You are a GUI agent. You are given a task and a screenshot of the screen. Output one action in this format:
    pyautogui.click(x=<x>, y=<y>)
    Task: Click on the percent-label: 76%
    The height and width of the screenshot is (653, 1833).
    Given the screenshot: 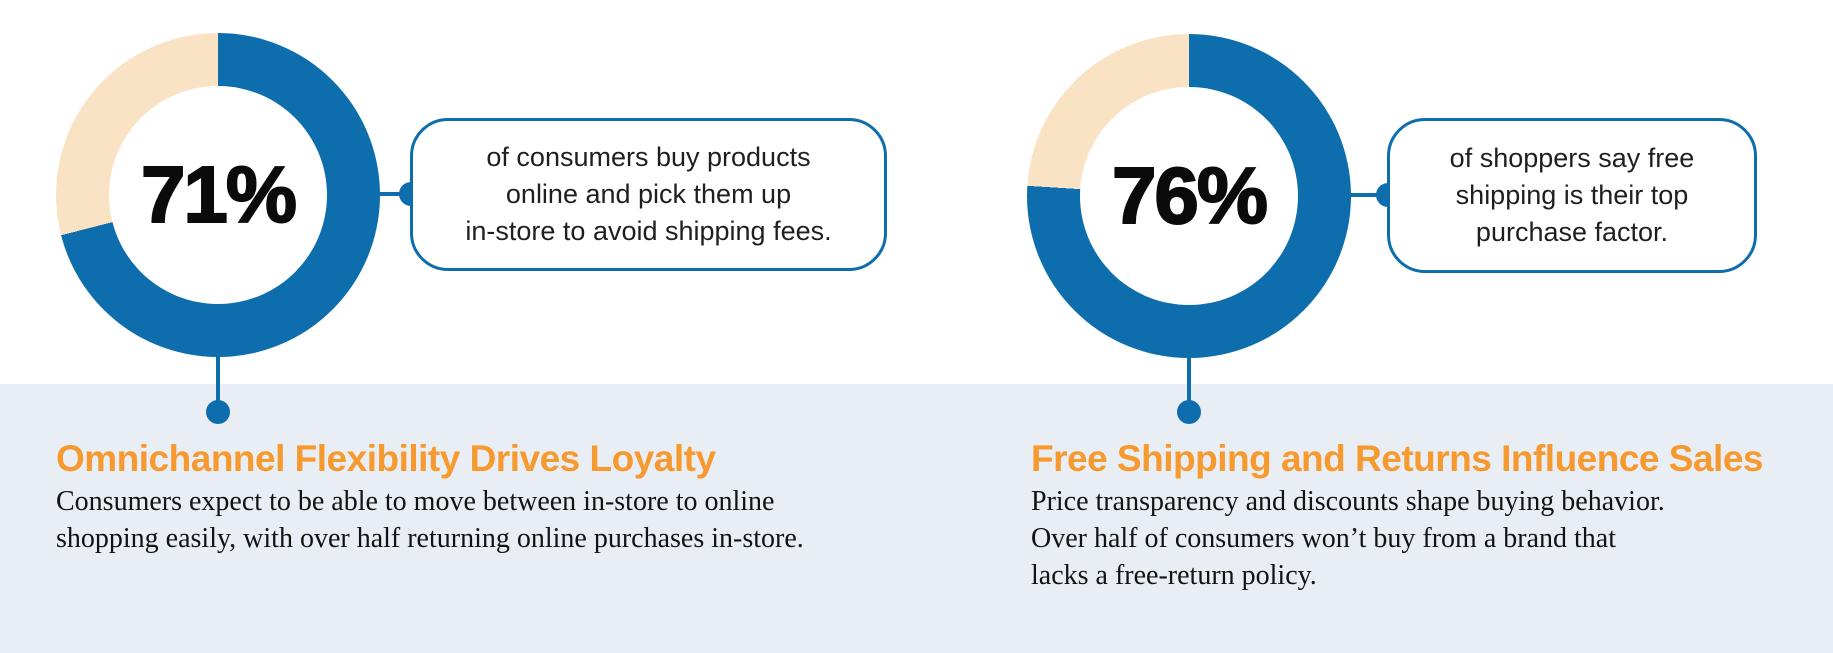 What is the action you would take?
    pyautogui.click(x=1190, y=195)
    